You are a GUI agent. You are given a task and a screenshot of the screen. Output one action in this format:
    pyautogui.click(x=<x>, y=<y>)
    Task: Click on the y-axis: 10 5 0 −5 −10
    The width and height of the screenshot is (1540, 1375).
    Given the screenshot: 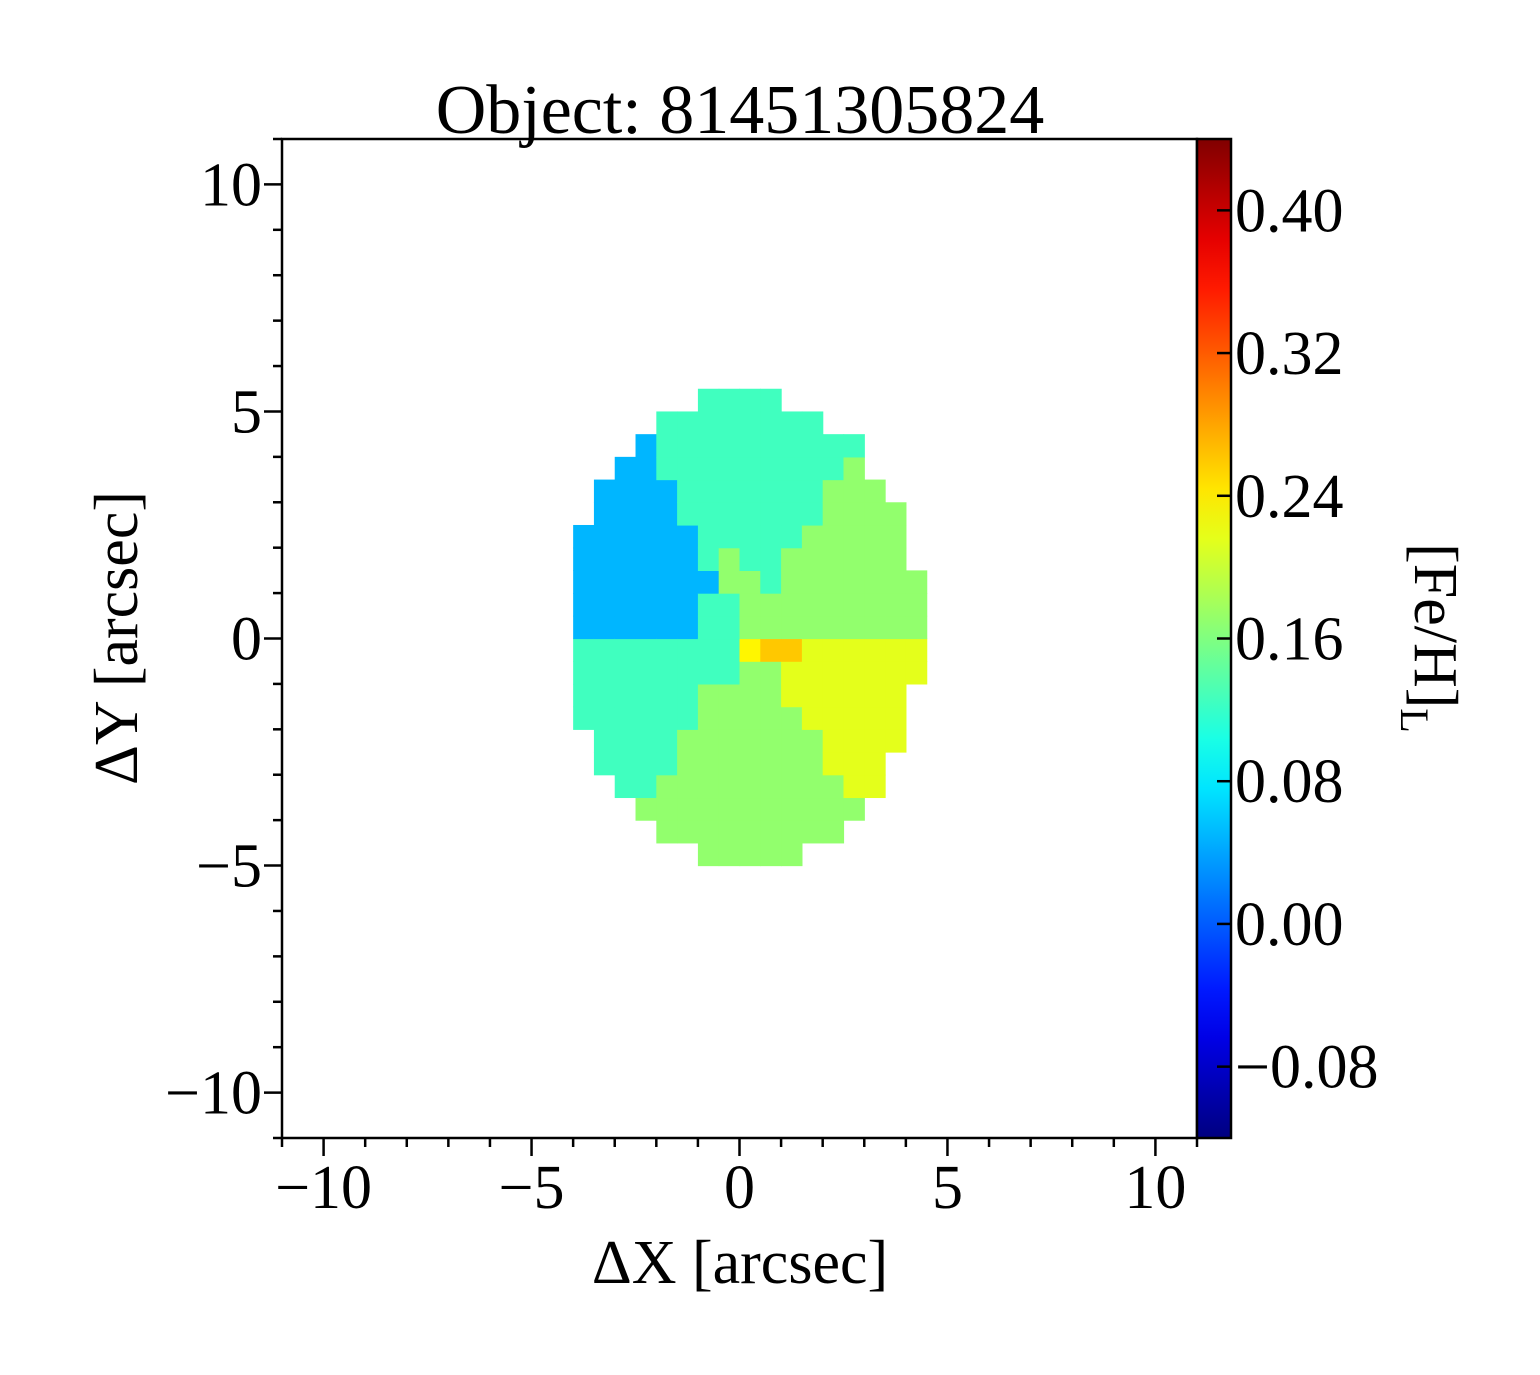 What is the action you would take?
    pyautogui.click(x=223, y=638)
    